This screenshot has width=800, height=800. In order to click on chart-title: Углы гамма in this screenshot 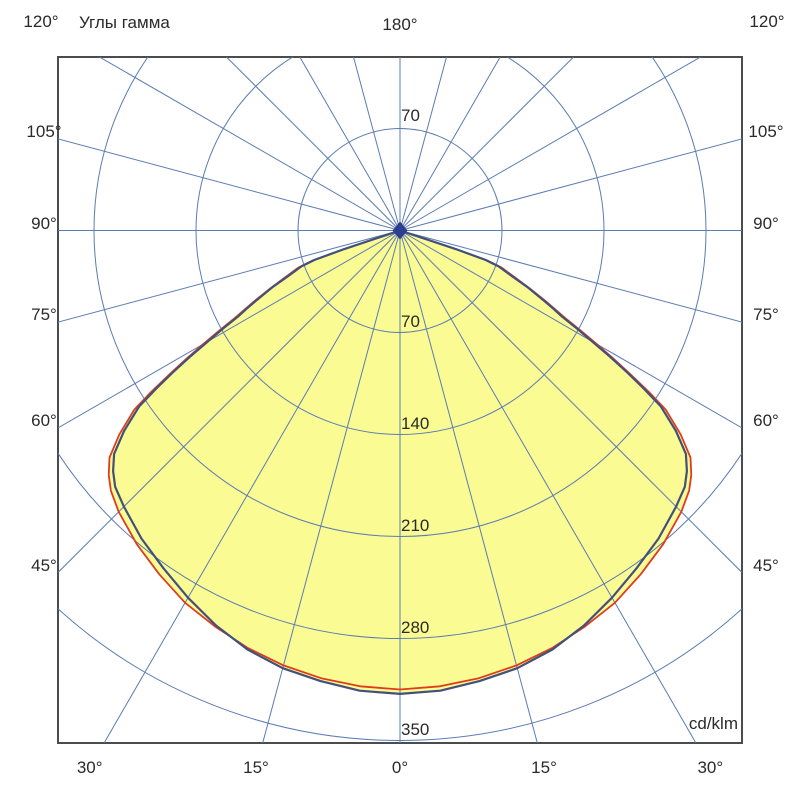, I will do `click(124, 22)`.